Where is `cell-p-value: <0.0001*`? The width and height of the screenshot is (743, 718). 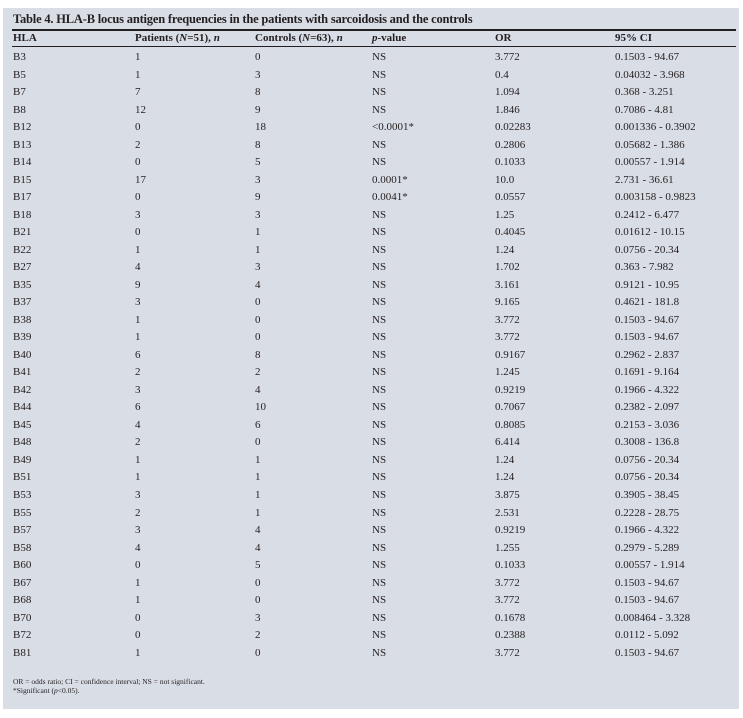
cell-p-value: <0.0001* is located at coordinates (393, 127).